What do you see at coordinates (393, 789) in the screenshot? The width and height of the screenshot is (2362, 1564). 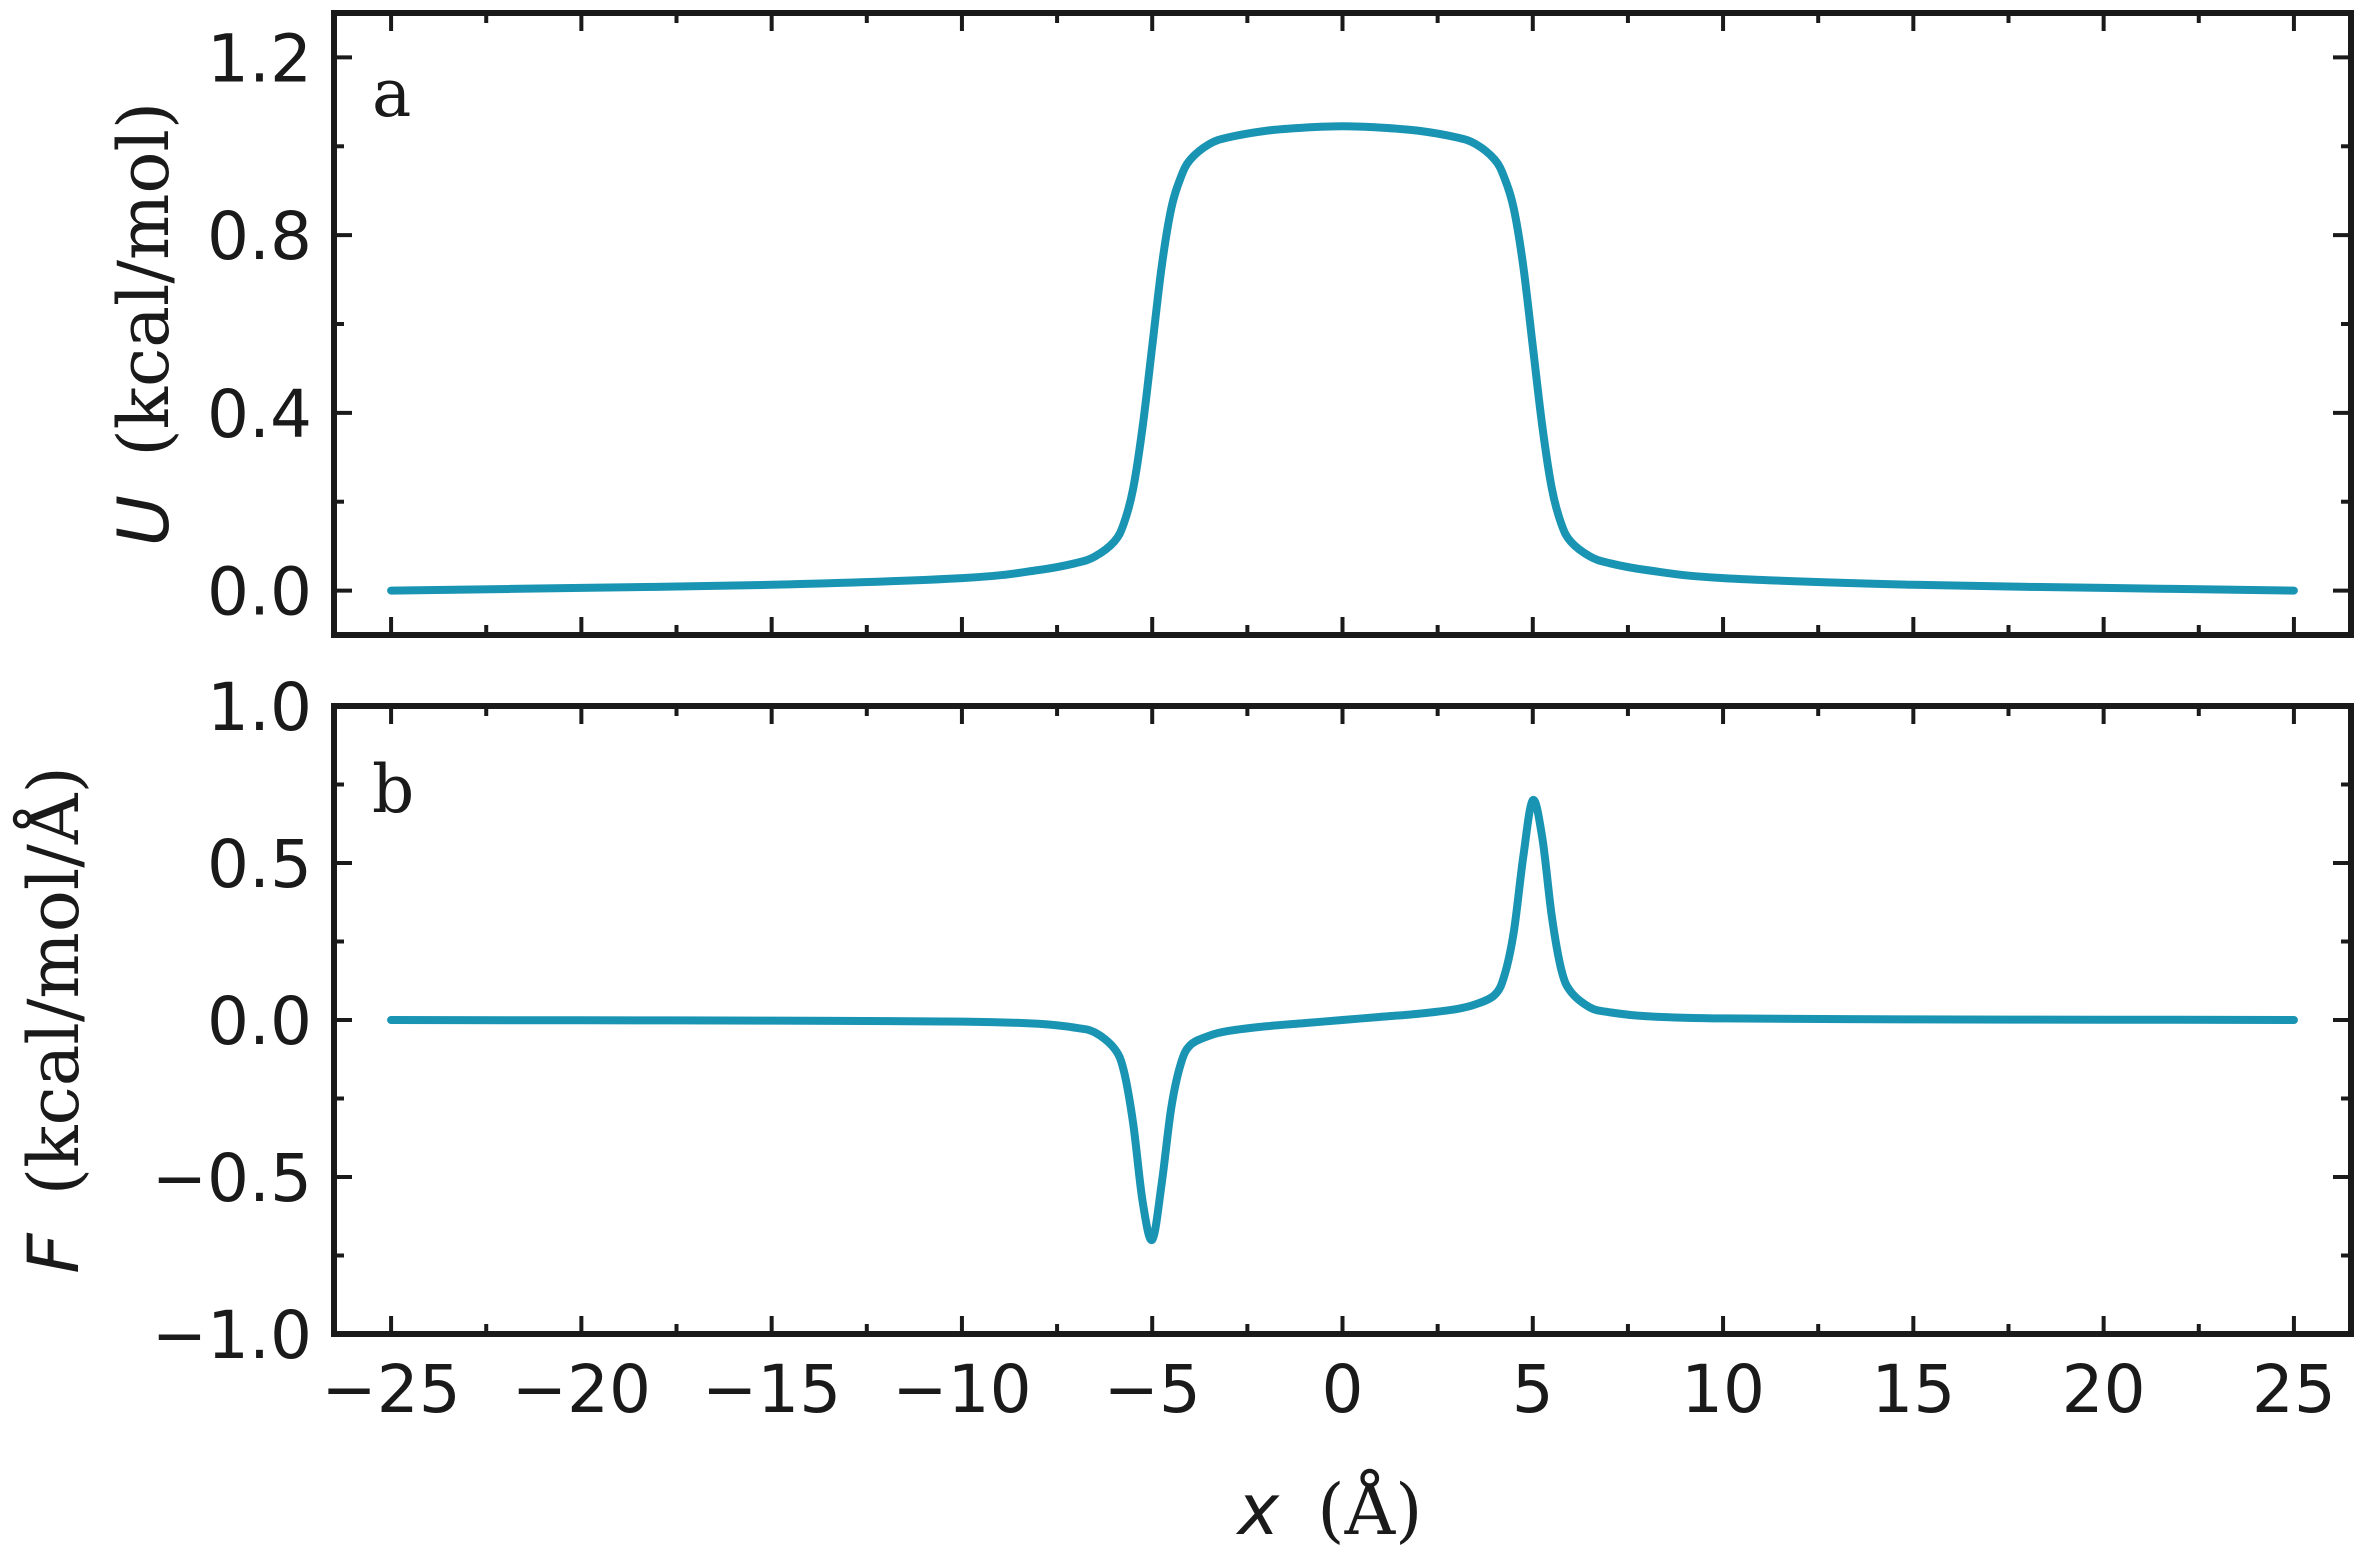 I see `panel-b-letter: b` at bounding box center [393, 789].